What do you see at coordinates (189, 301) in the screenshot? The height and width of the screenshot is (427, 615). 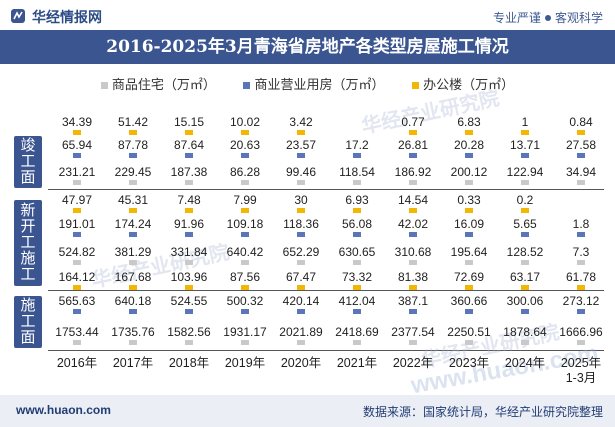 I see `data-label: 524.55` at bounding box center [189, 301].